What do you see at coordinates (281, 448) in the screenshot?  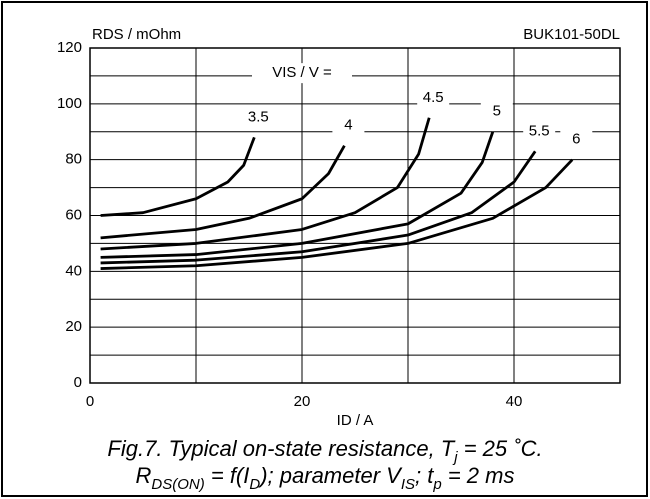 I see `caption-text: Fig.7. Typical on-state resistance, T` at bounding box center [281, 448].